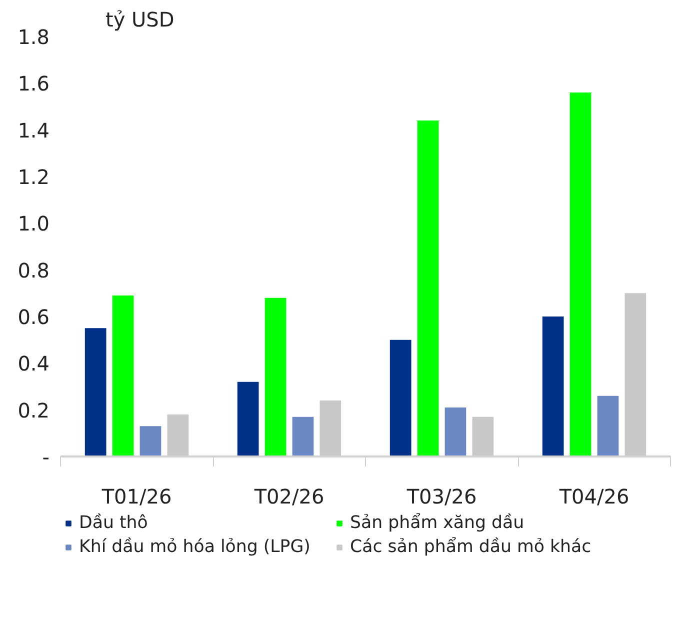 The image size is (699, 621). What do you see at coordinates (46, 457) in the screenshot?
I see `y-tick-label: -` at bounding box center [46, 457].